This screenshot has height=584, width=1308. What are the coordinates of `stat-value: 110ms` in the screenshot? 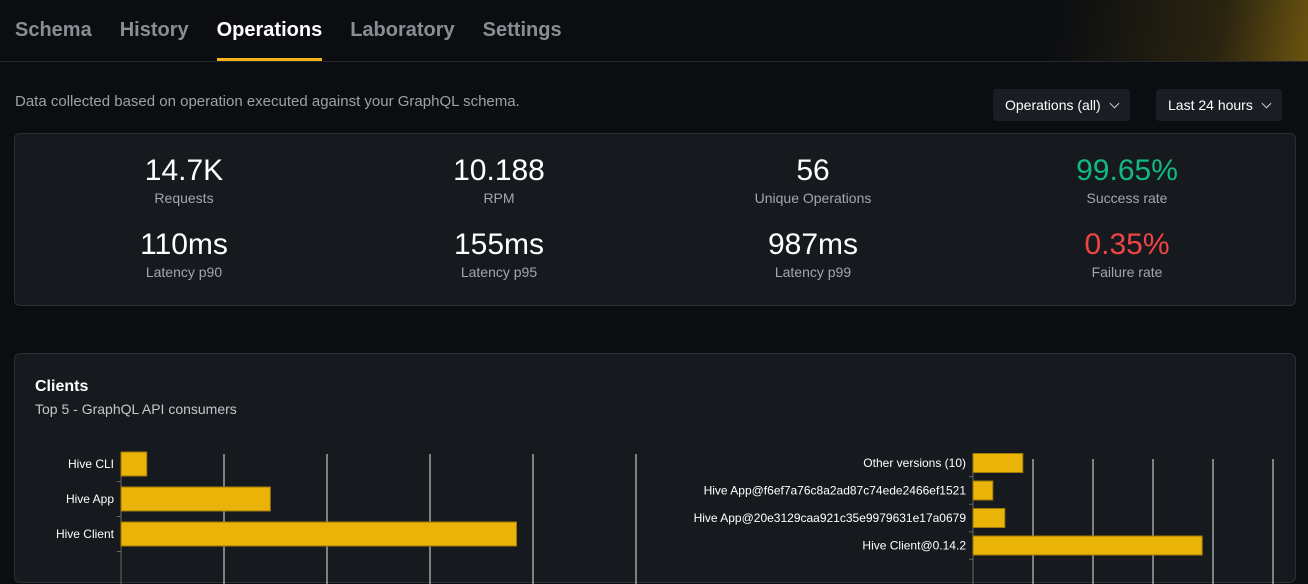 It's located at (184, 244).